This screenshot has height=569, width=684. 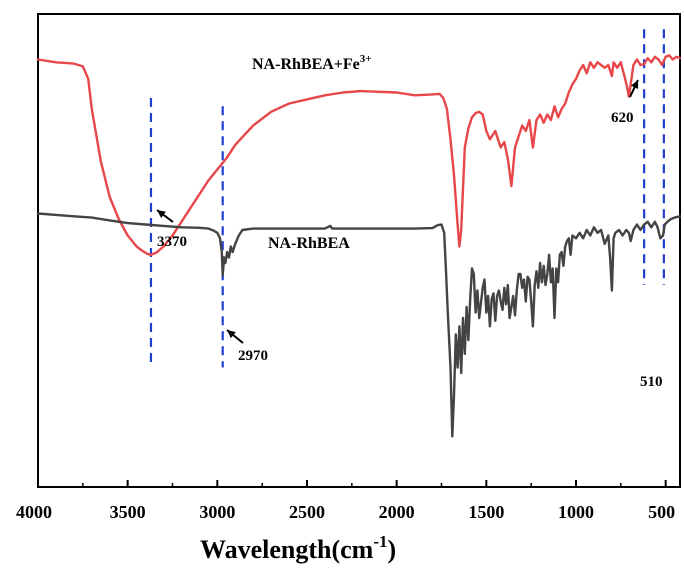 What do you see at coordinates (345, 501) in the screenshot?
I see `x-axis-ticks: 4000 3500 3000 2500 2000 1500 1000 500` at bounding box center [345, 501].